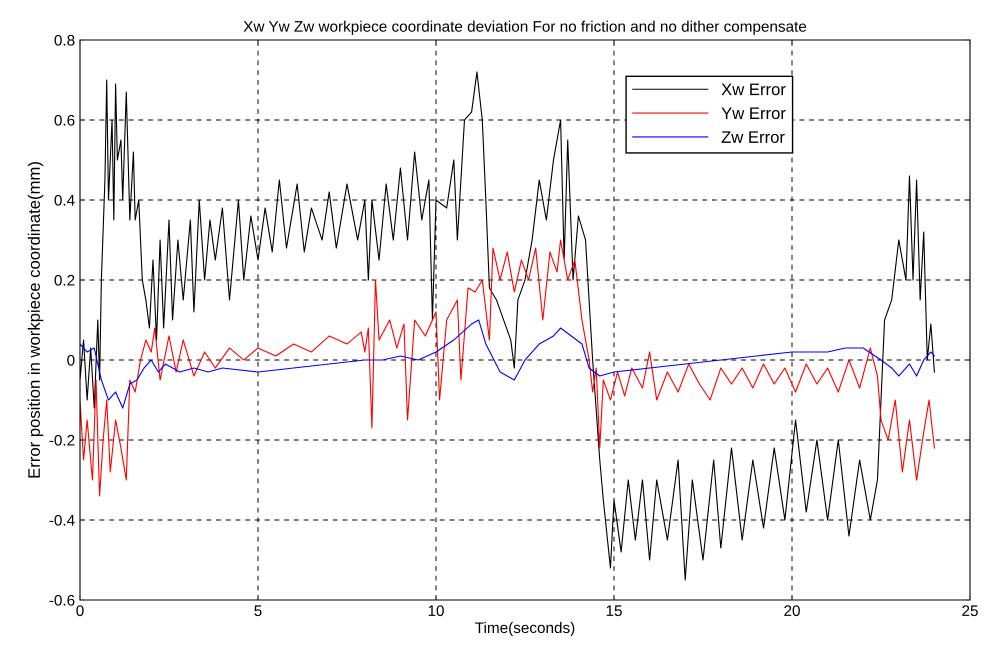 This screenshot has width=985, height=660. Describe the element at coordinates (525, 27) in the screenshot. I see `chart-title: Xw Yw Zw workpiece coordinate deviation For no friction and no dither compensate` at that location.